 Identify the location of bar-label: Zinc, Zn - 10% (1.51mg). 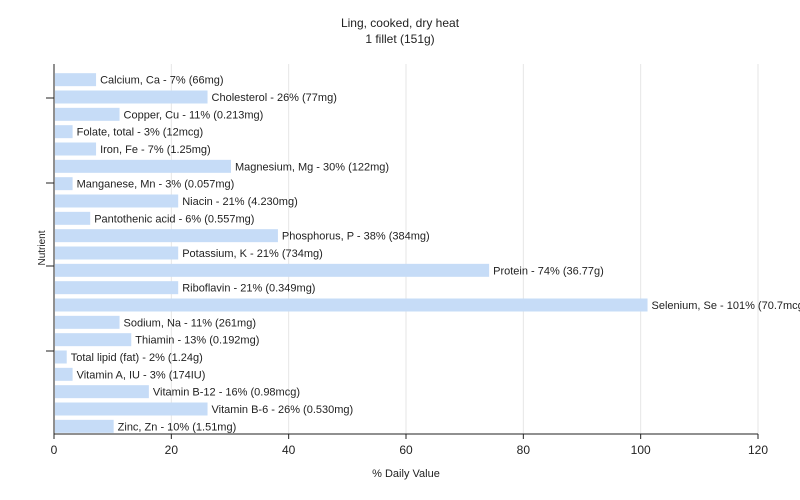
(177, 427).